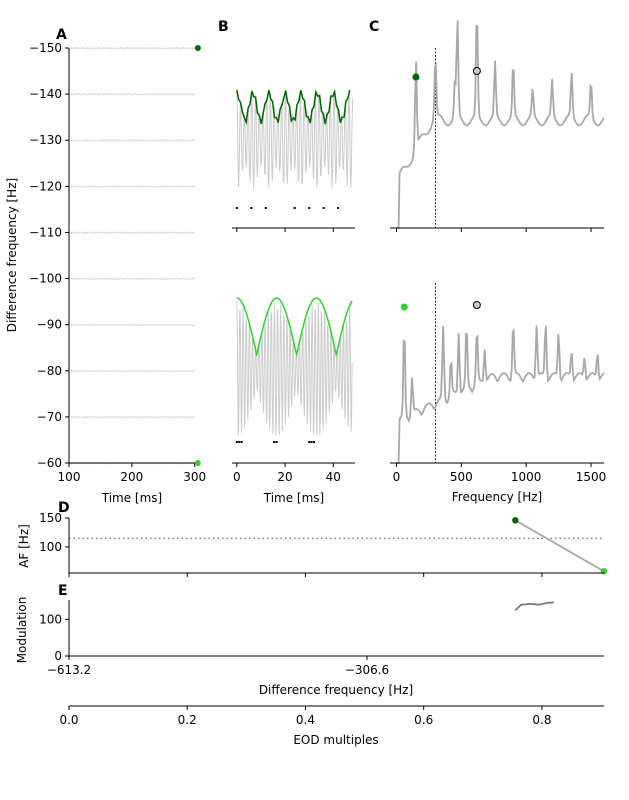 The image size is (629, 800). Describe the element at coordinates (293, 296) in the screenshot. I see `panel-b-time-traces: 0 20 40 Time [ms]` at that location.